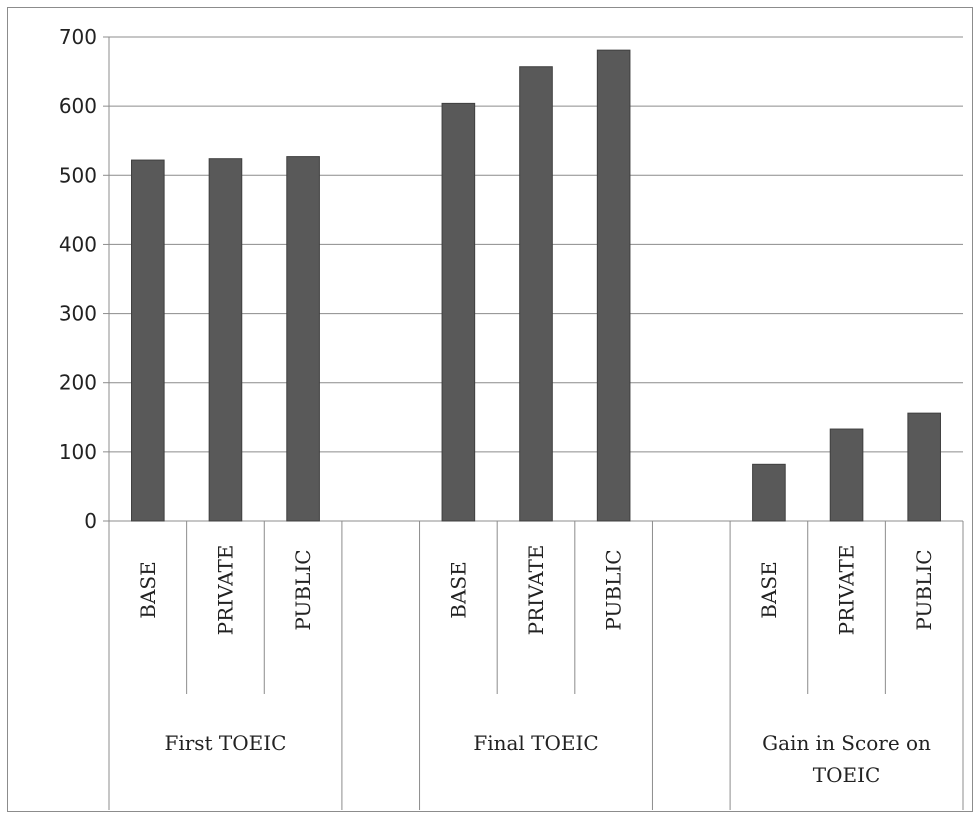 The height and width of the screenshot is (819, 980). I want to click on y-tick-label: 200, so click(78, 383).